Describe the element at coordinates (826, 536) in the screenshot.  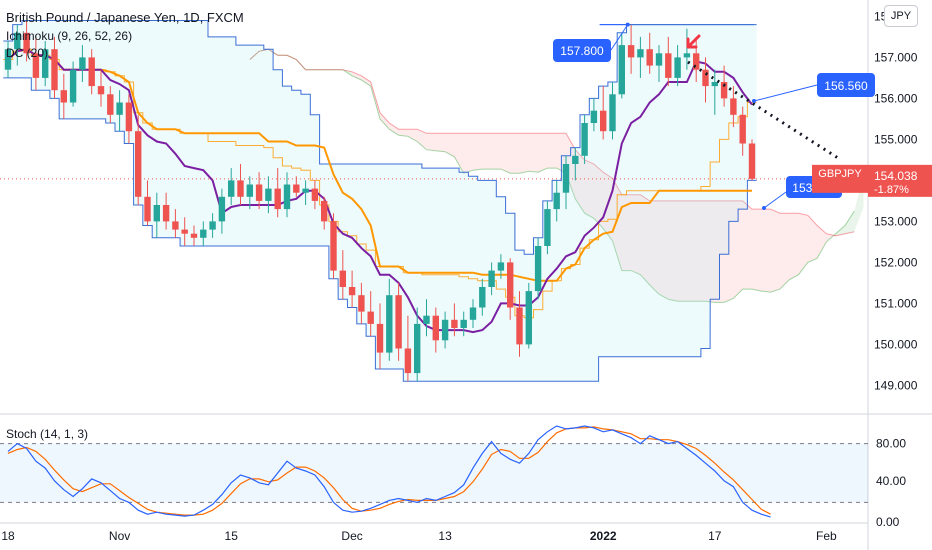
I see `time-tick-label: Feb` at that location.